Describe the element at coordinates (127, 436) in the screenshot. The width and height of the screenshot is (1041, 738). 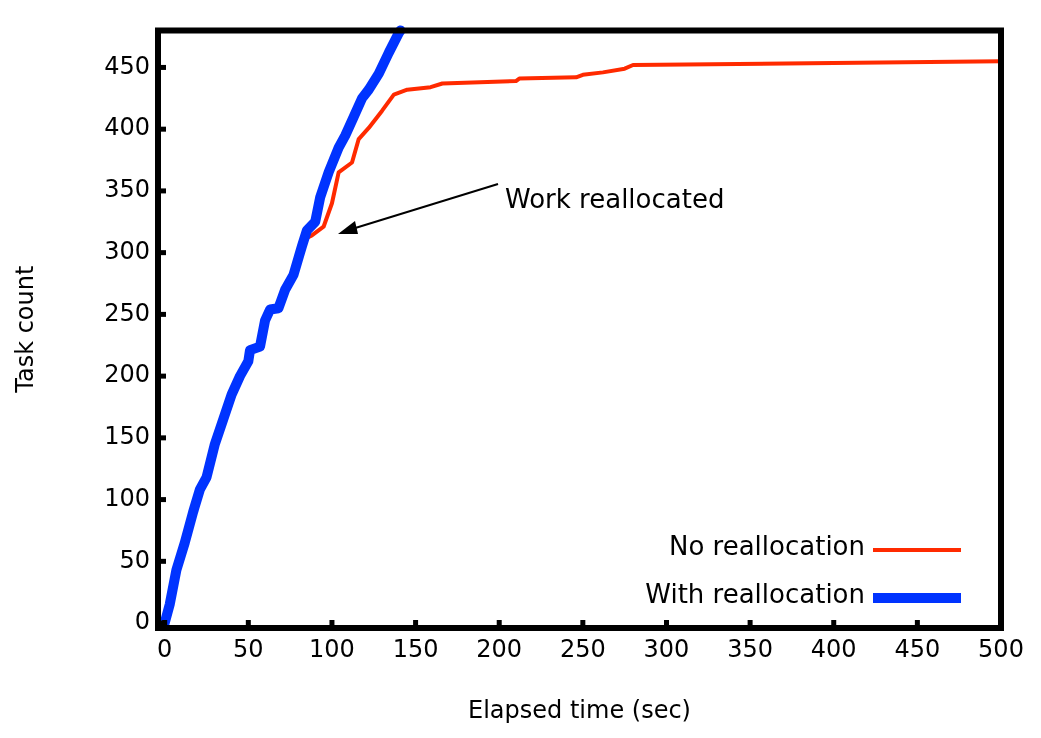
I see `y-tick-label: 150` at that location.